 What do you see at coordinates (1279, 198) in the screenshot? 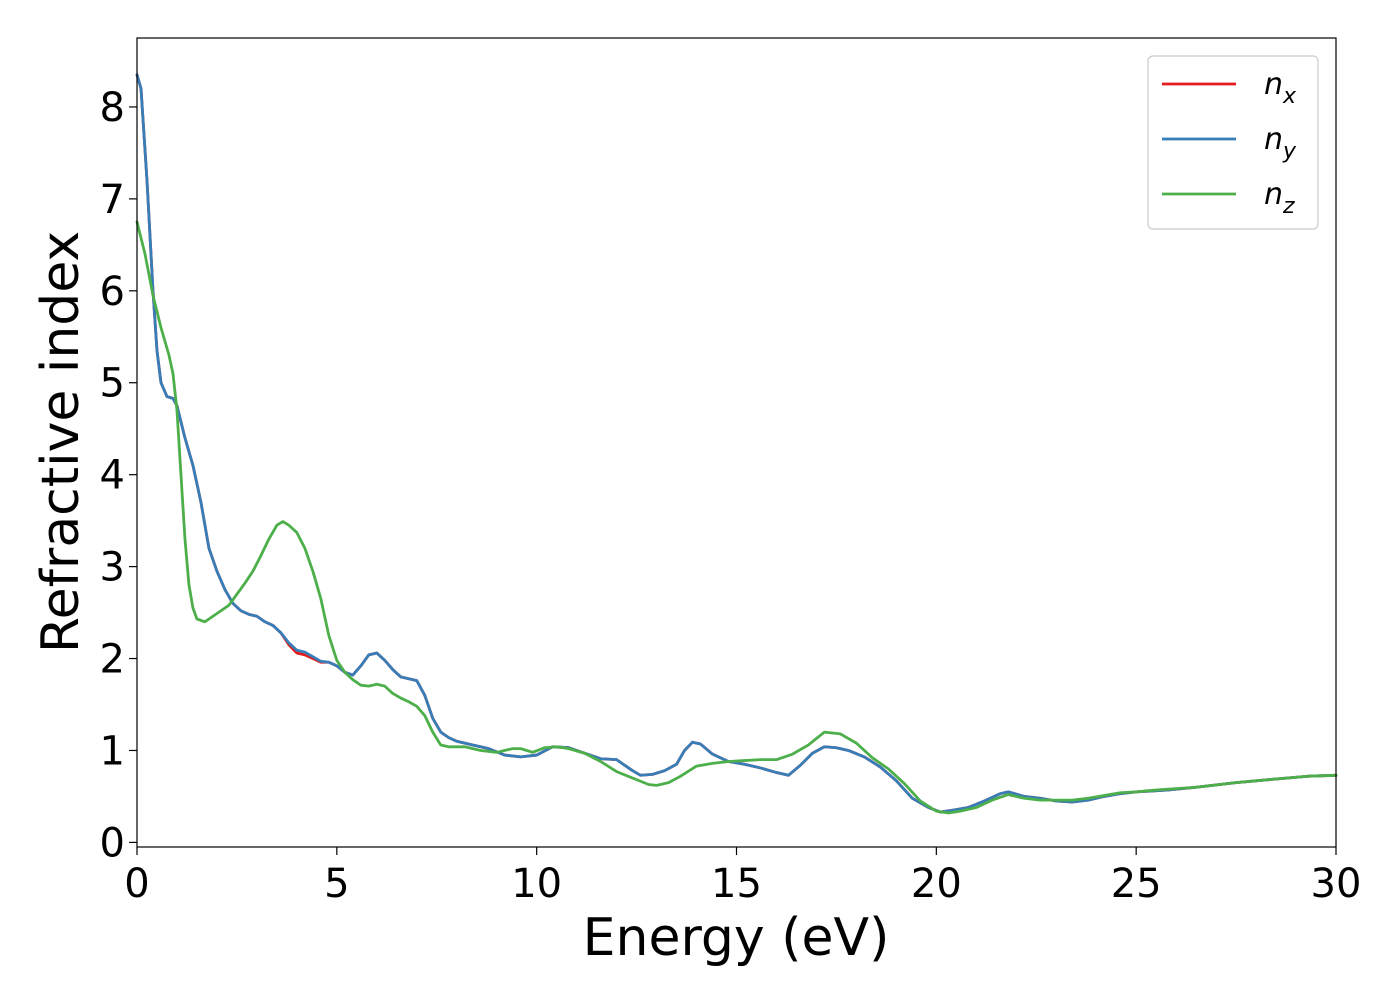
I see `legend-label-nz: nz` at bounding box center [1279, 198].